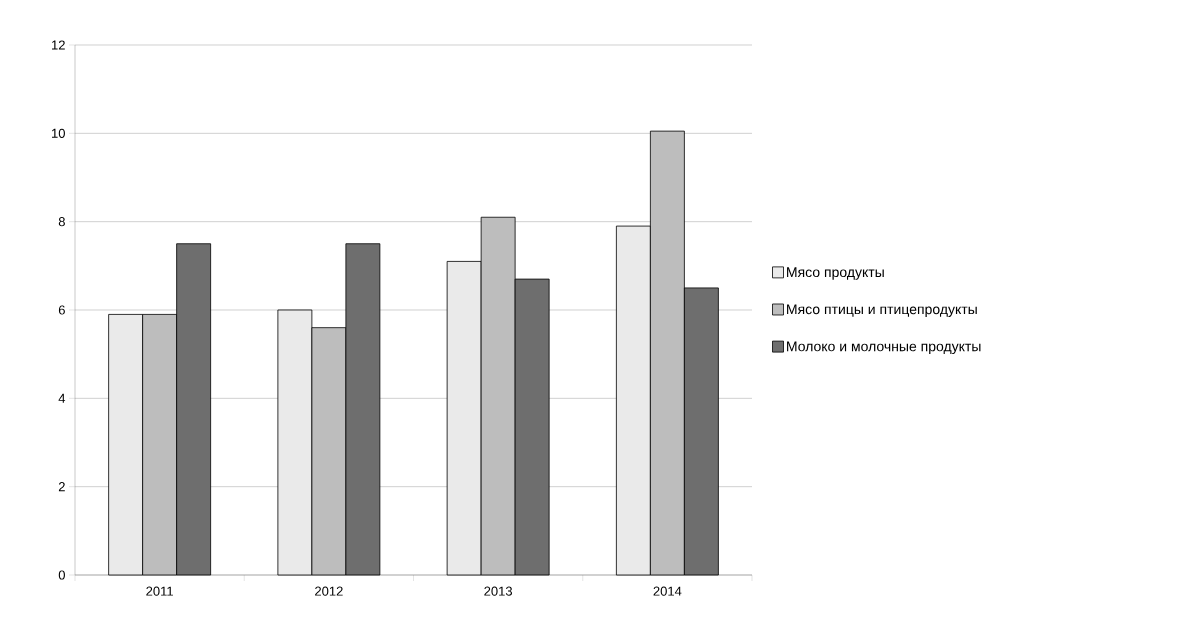  What do you see at coordinates (61, 575) in the screenshot?
I see `y-tick-label: 0` at bounding box center [61, 575].